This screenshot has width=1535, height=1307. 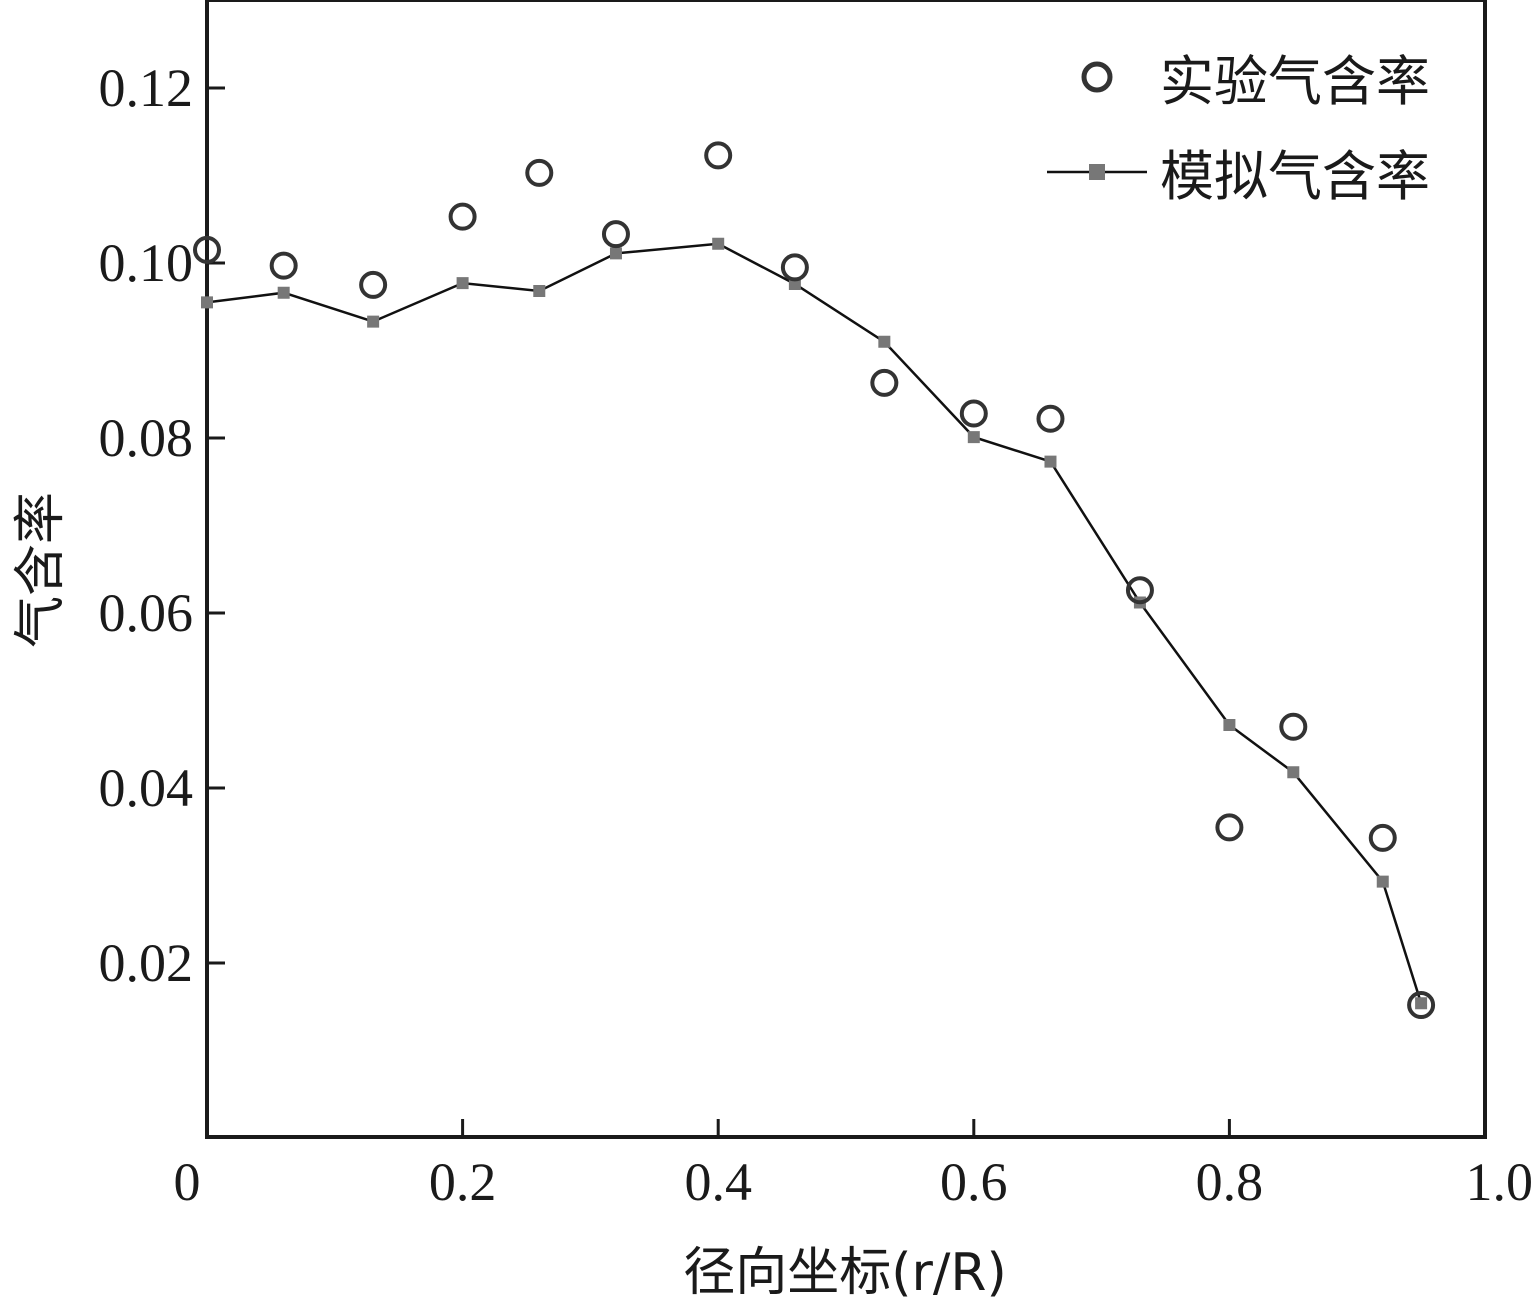 I want to click on legend-label-simulated: 模拟气含率, so click(x=1295, y=176).